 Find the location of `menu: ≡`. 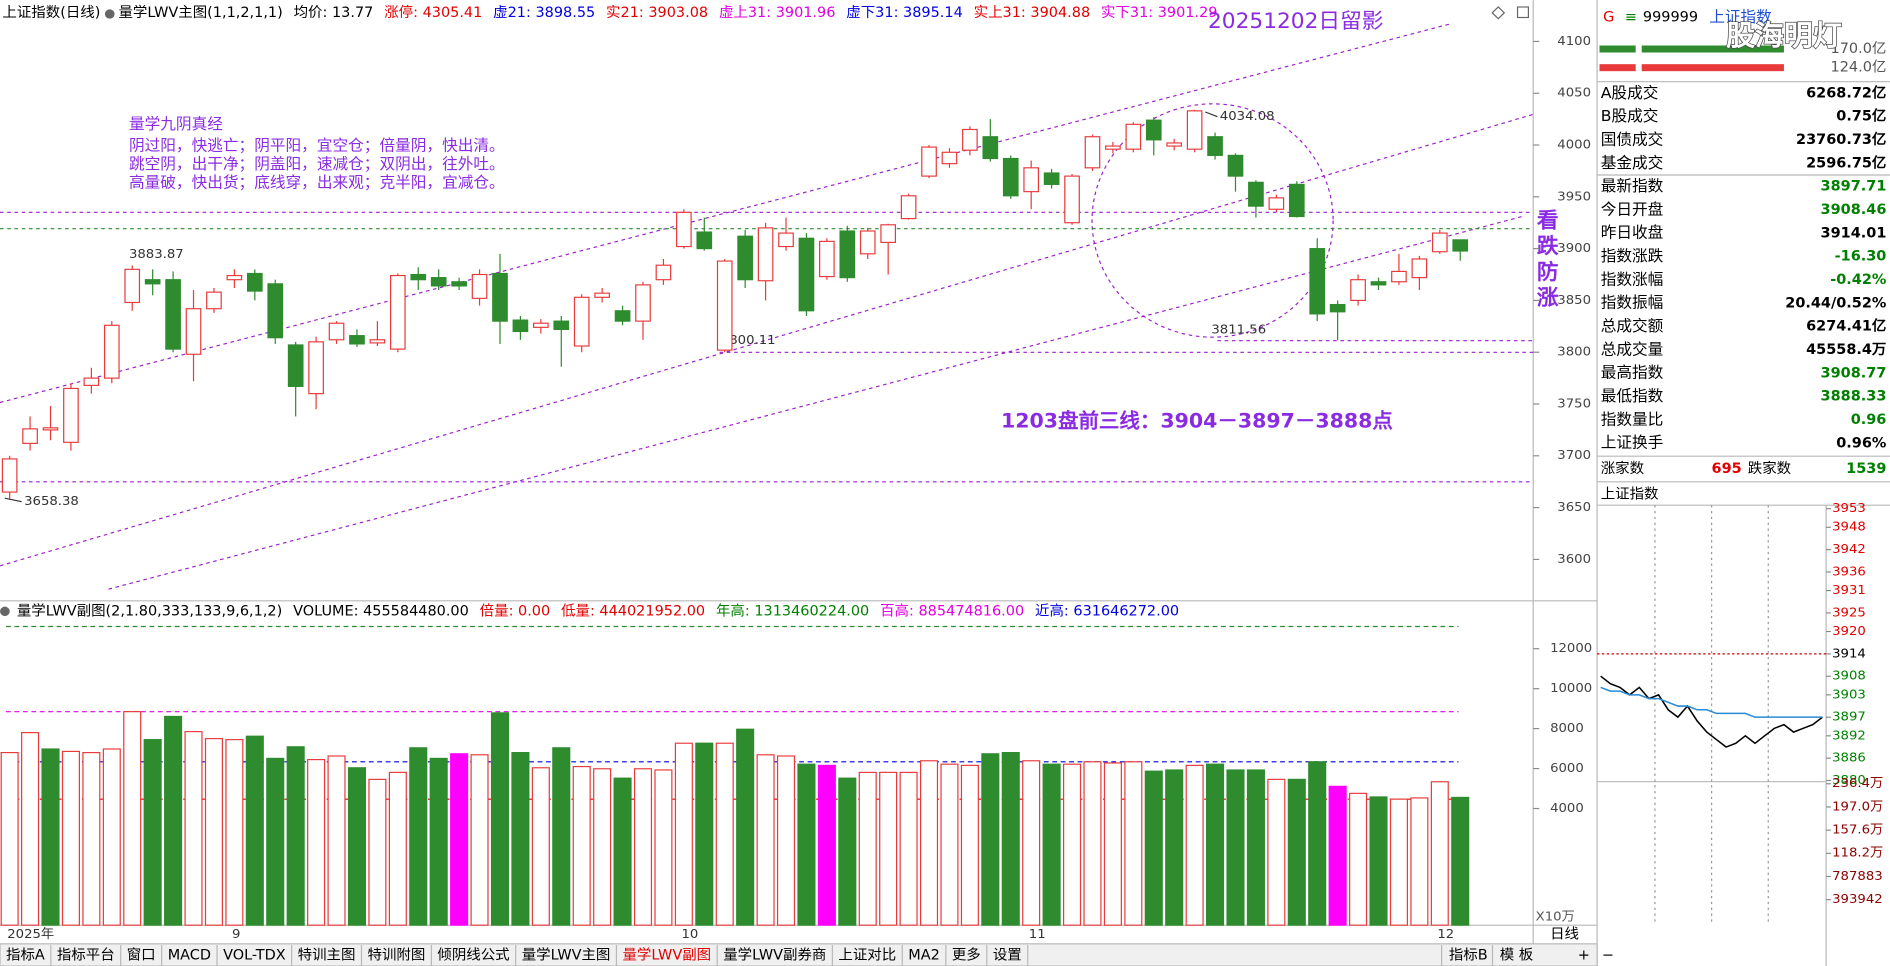

menu: ≡ is located at coordinates (1631, 18).